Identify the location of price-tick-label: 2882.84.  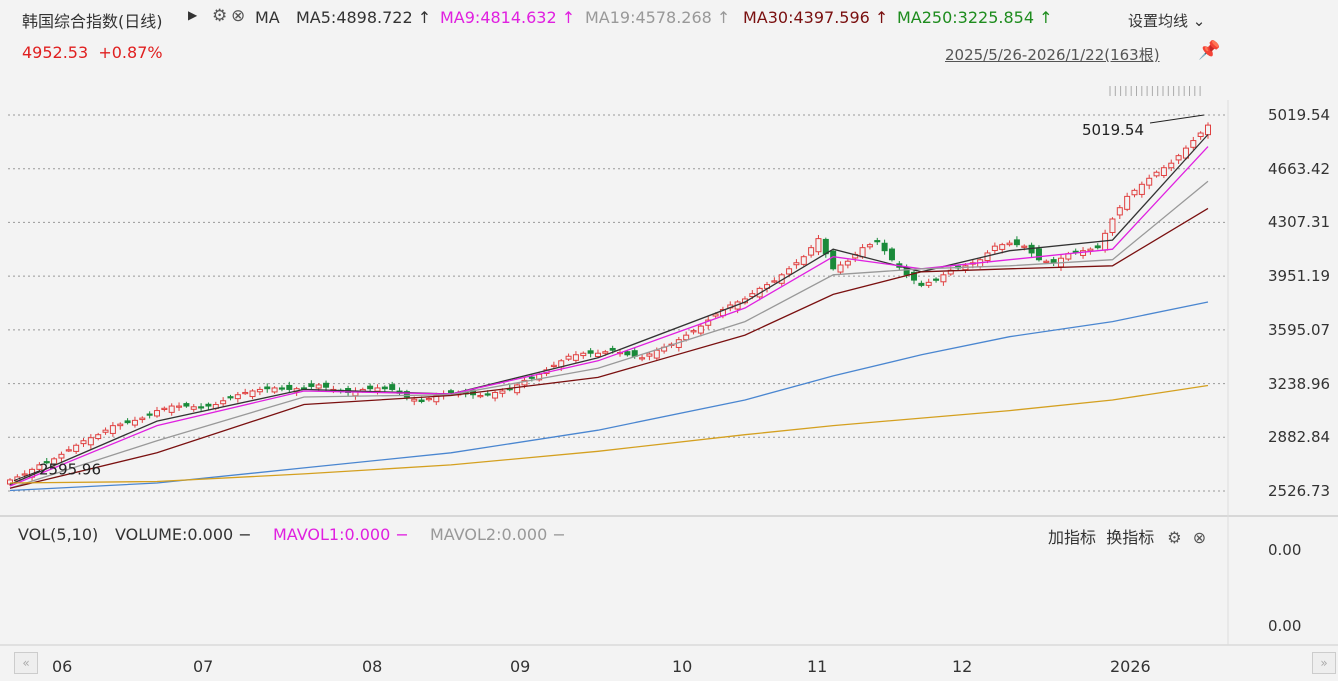
(1299, 437).